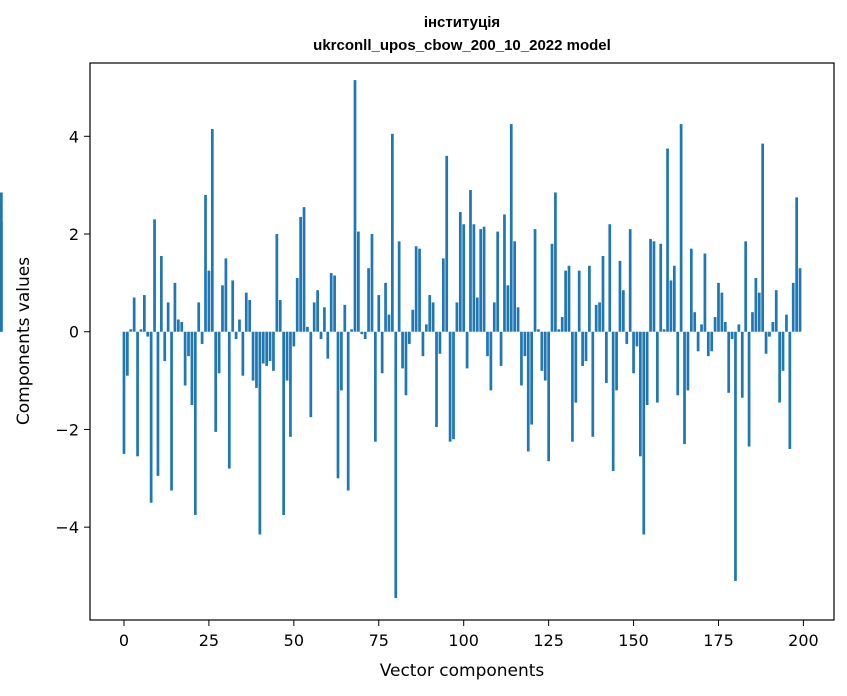 This screenshot has height=696, width=847. I want to click on y-tick-label: 2, so click(74, 234).